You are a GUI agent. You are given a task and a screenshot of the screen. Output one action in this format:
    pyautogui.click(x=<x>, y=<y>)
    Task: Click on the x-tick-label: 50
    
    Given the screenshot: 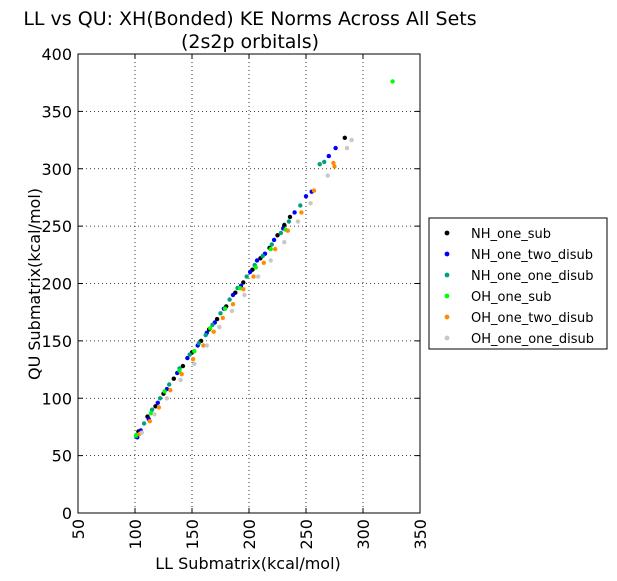 What is the action you would take?
    pyautogui.click(x=78, y=529)
    